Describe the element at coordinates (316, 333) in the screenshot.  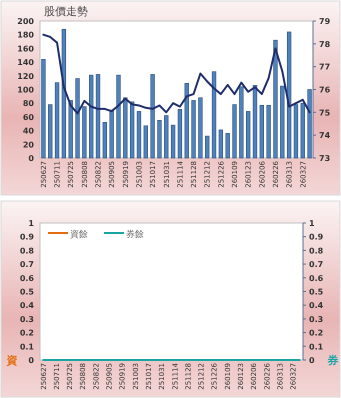
I see `y2-tick-label: 0.2` at that location.